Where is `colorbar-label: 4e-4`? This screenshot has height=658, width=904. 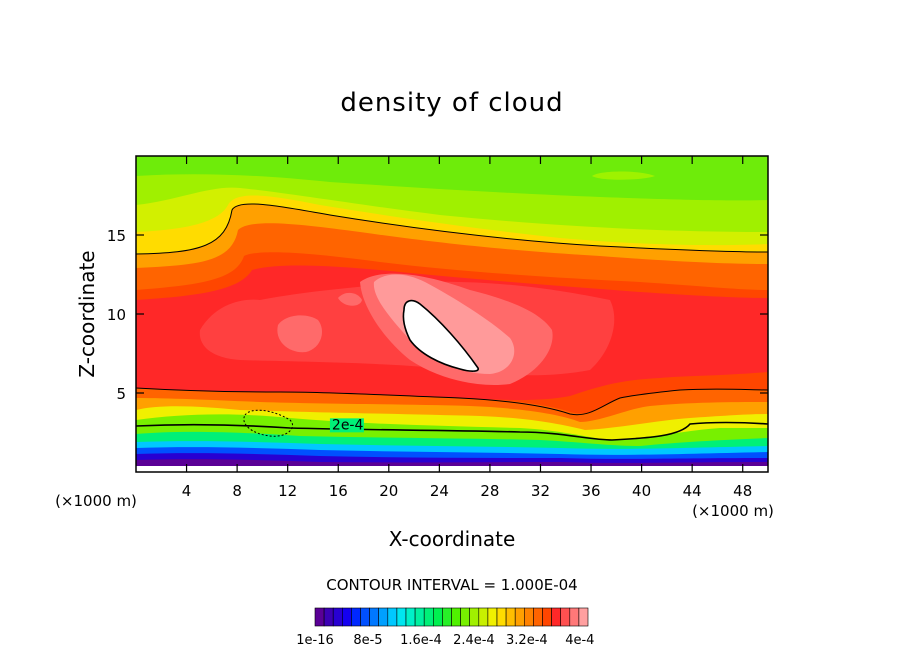
colorbar-label: 4e-4 is located at coordinates (579, 640).